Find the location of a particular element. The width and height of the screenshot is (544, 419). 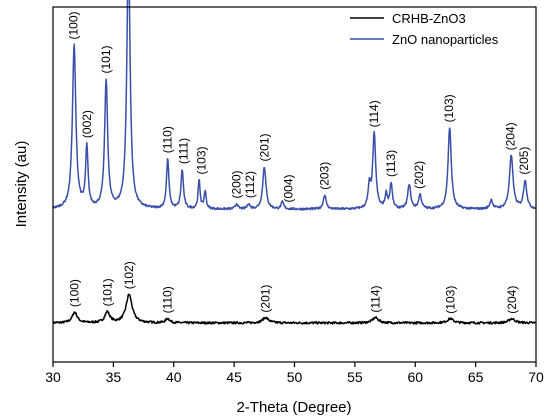

peak-label: (202) is located at coordinates (419, 175).